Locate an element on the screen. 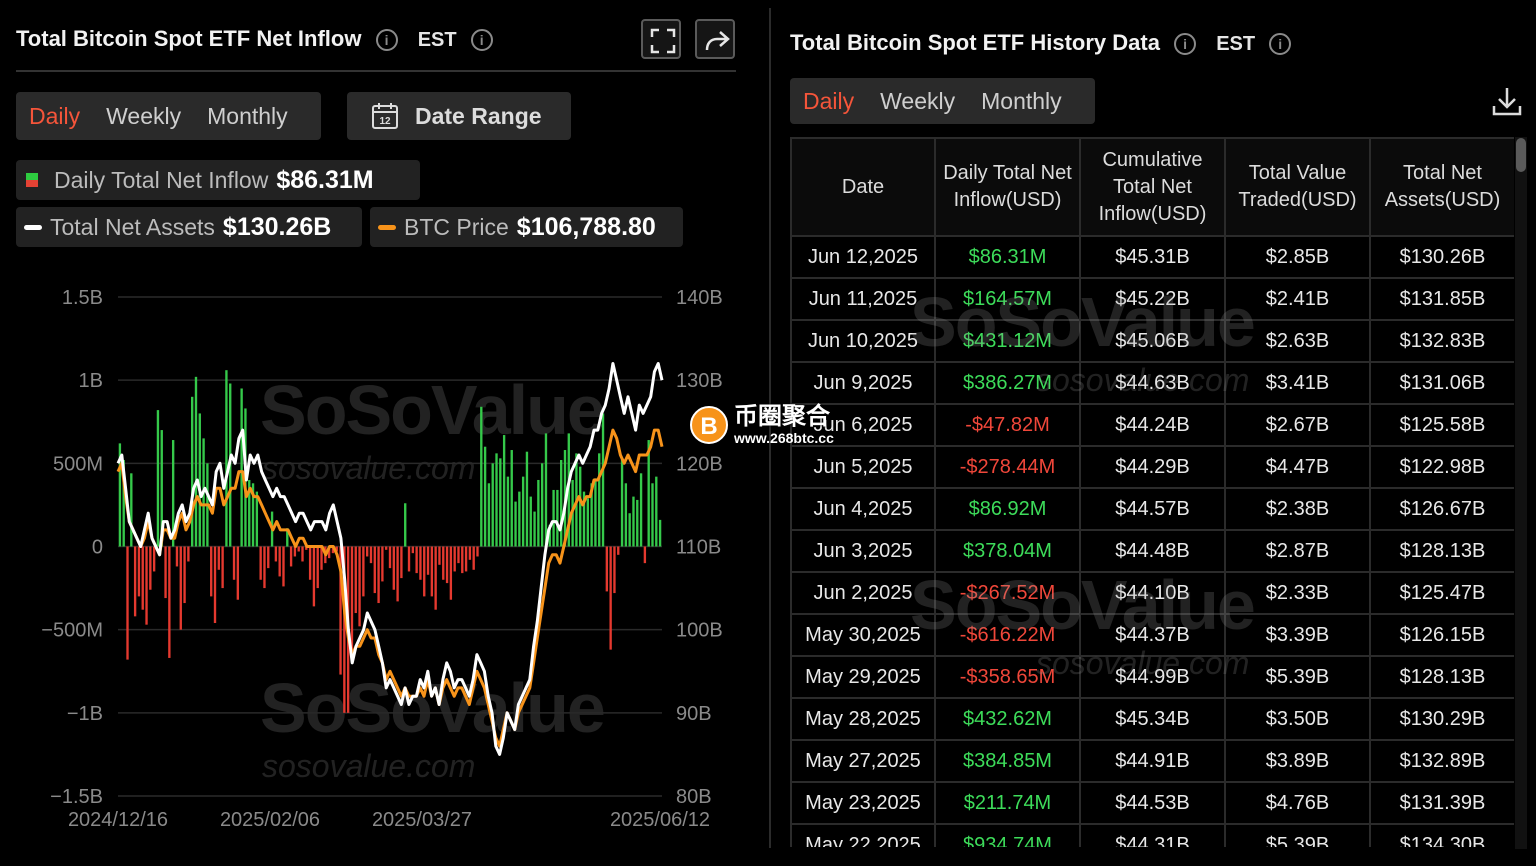  table-row: May 22,2025 $934.74M $44.31B $5.39B $134.30B is located at coordinates (1152, 835).